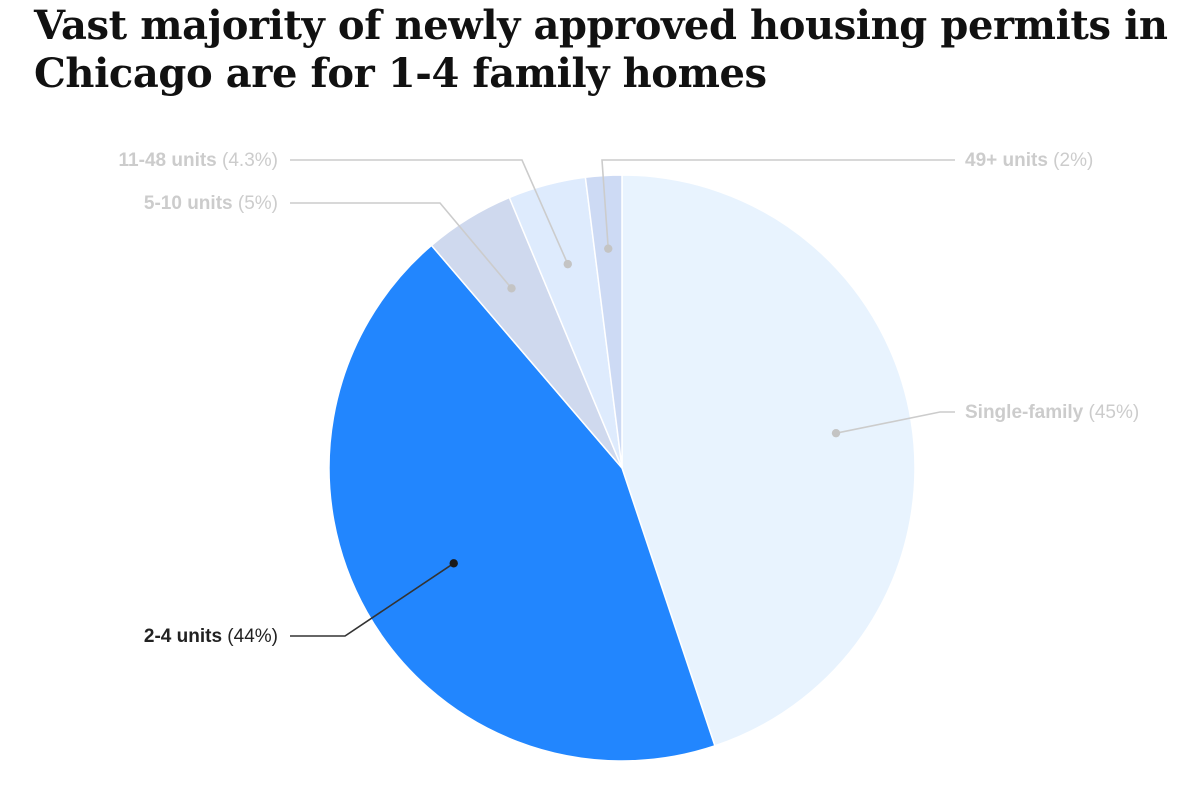 The width and height of the screenshot is (1200, 799). I want to click on data-label-name: 5-10 units, so click(188, 203).